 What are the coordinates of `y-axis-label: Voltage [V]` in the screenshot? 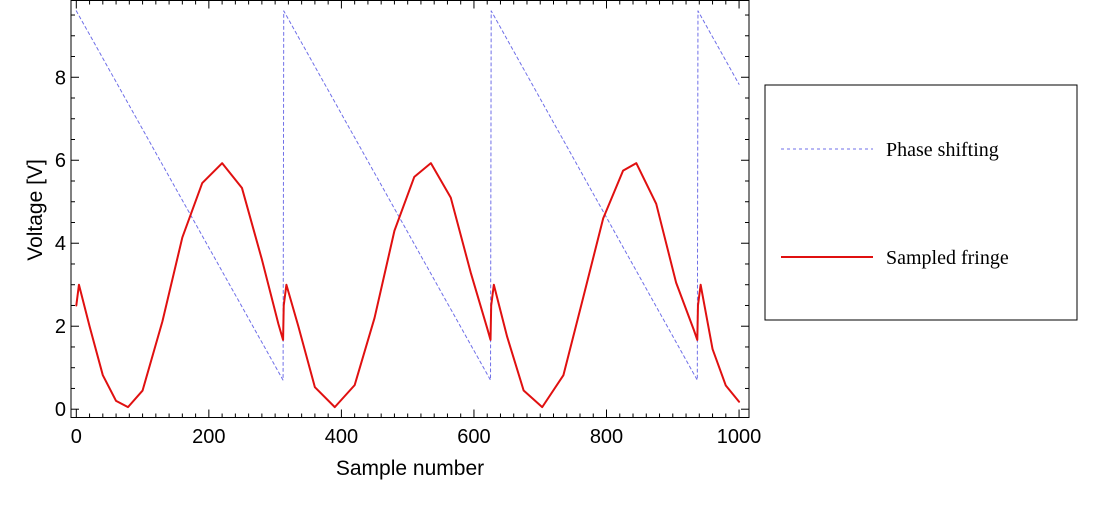 It's located at (35, 210).